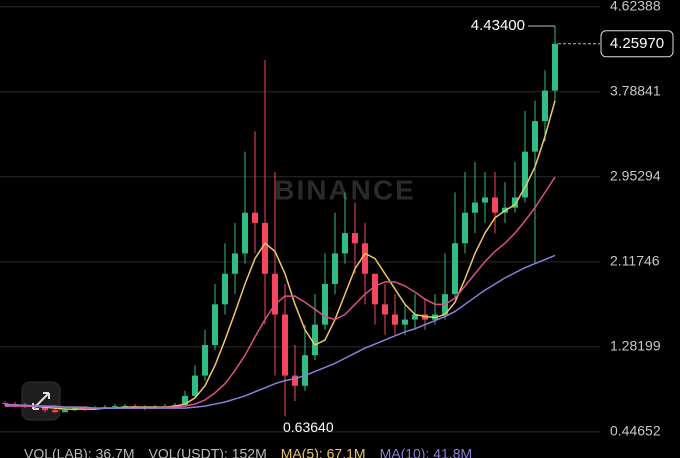  Describe the element at coordinates (635, 6) in the screenshot. I see `y-tick-label: 4.62388` at that location.